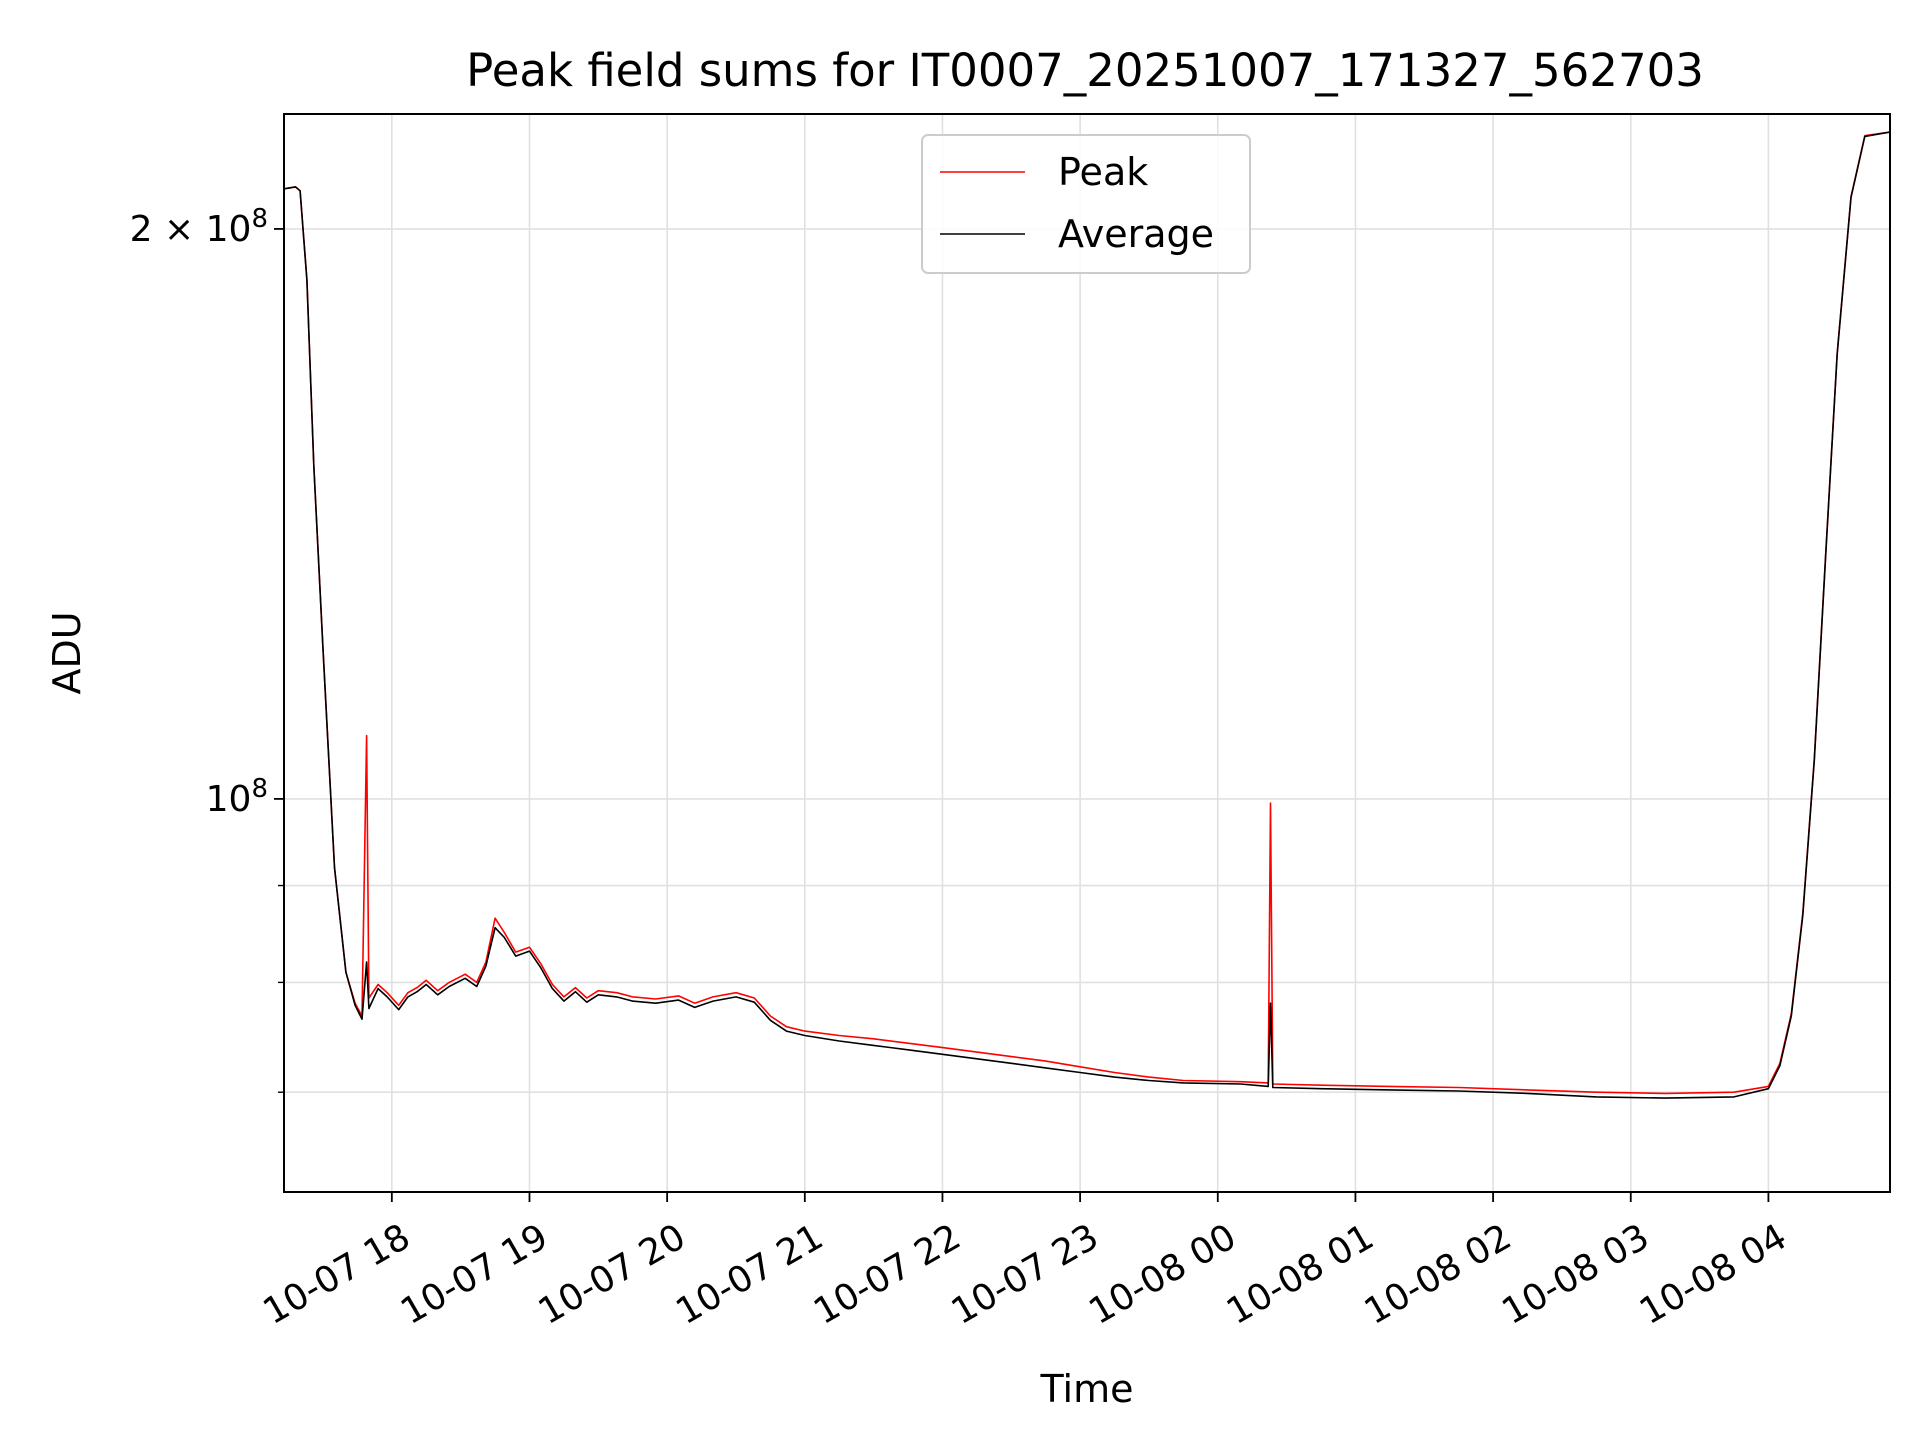  Describe the element at coordinates (1087, 1389) in the screenshot. I see `x-axis-label: Time` at that location.